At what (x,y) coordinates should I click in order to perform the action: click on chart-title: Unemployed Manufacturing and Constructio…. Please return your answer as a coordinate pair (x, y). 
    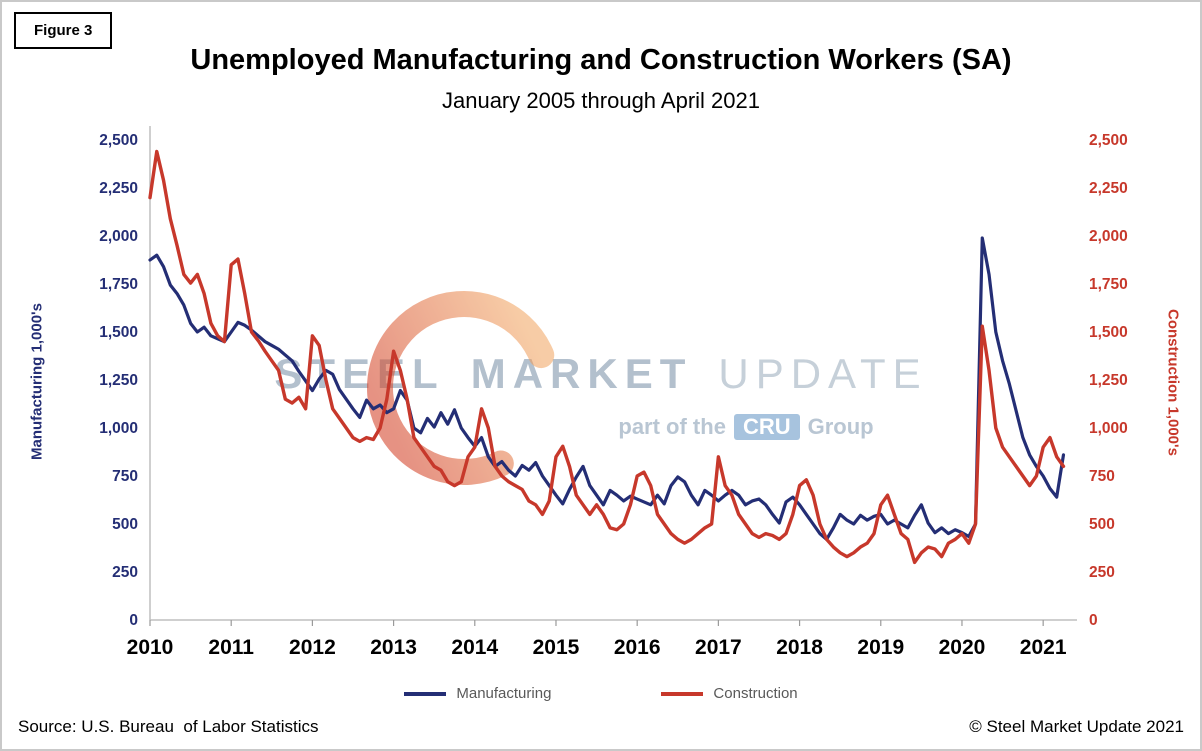
    Looking at the image, I should click on (601, 60).